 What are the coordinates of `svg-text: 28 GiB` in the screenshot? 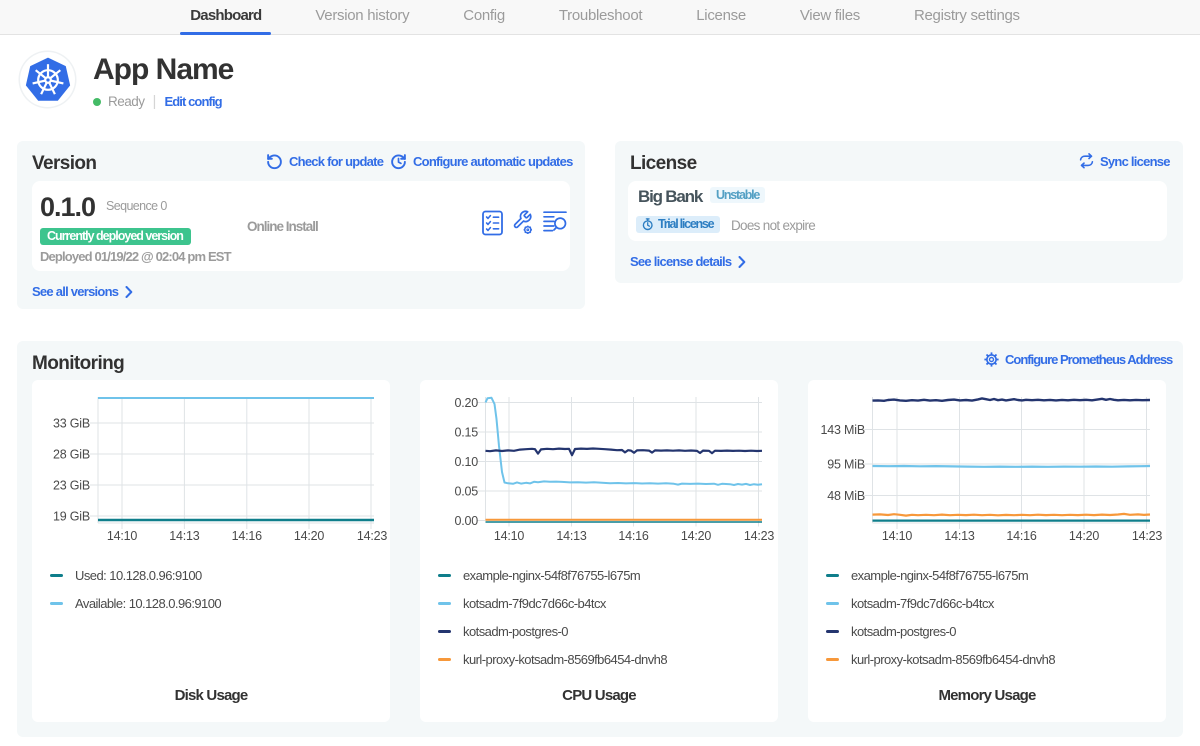 It's located at (71, 455).